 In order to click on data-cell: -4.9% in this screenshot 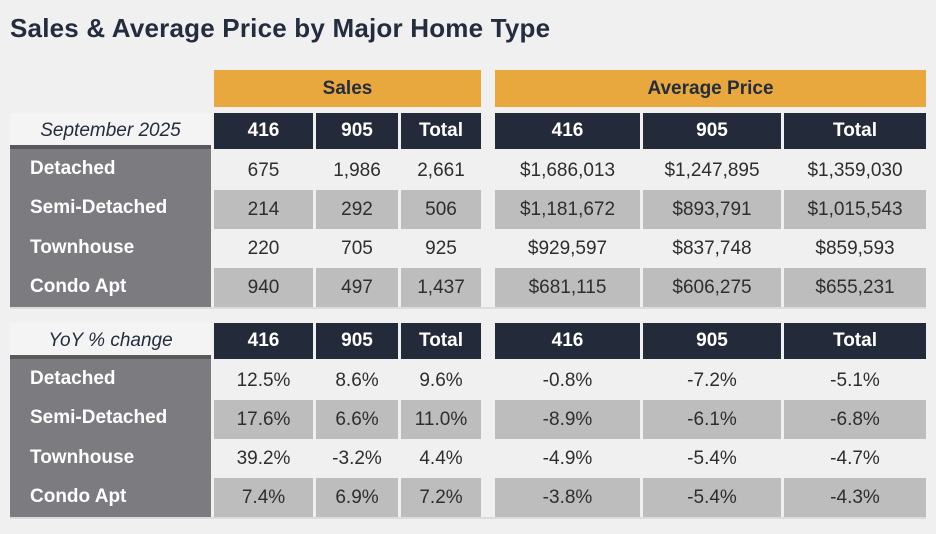, I will do `click(567, 458)`.